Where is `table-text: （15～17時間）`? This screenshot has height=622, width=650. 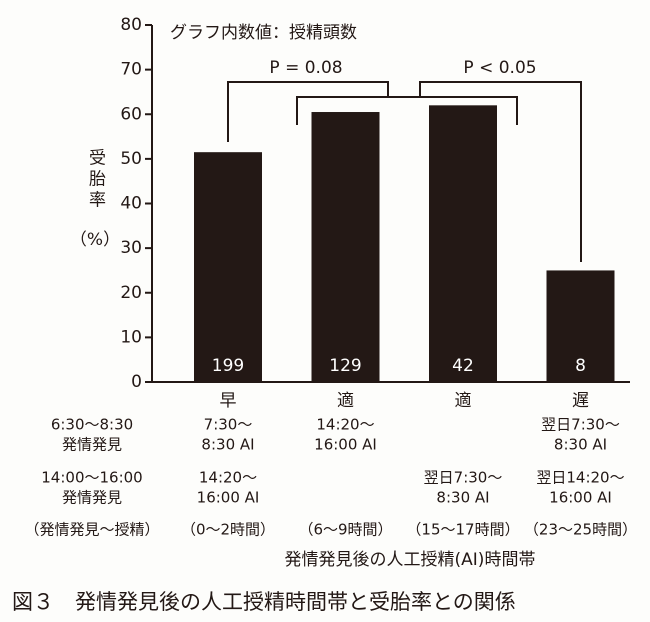 table-text: （15～17時間） is located at coordinates (462, 530).